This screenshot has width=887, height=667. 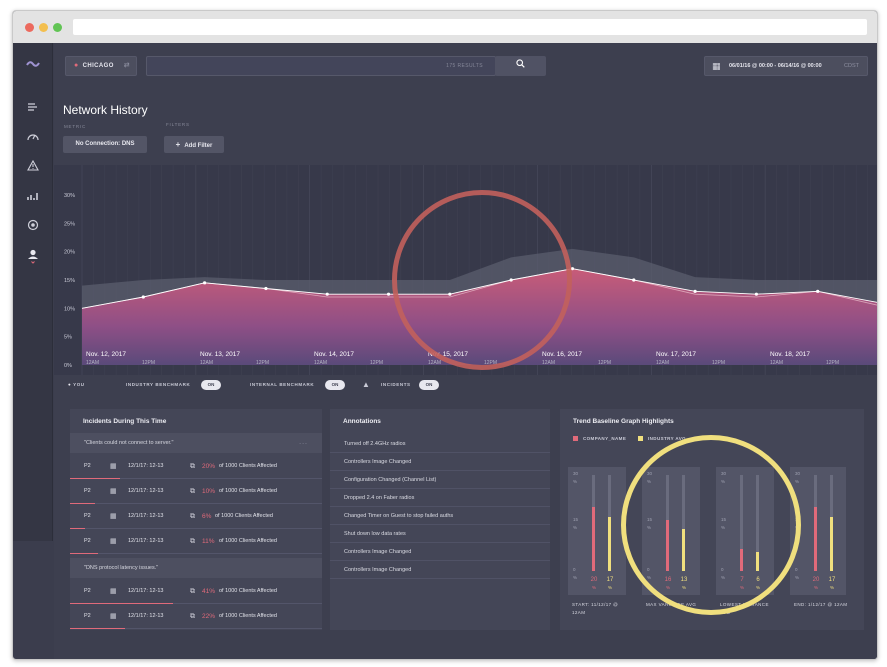 I want to click on close-window-icon, so click(x=29, y=27).